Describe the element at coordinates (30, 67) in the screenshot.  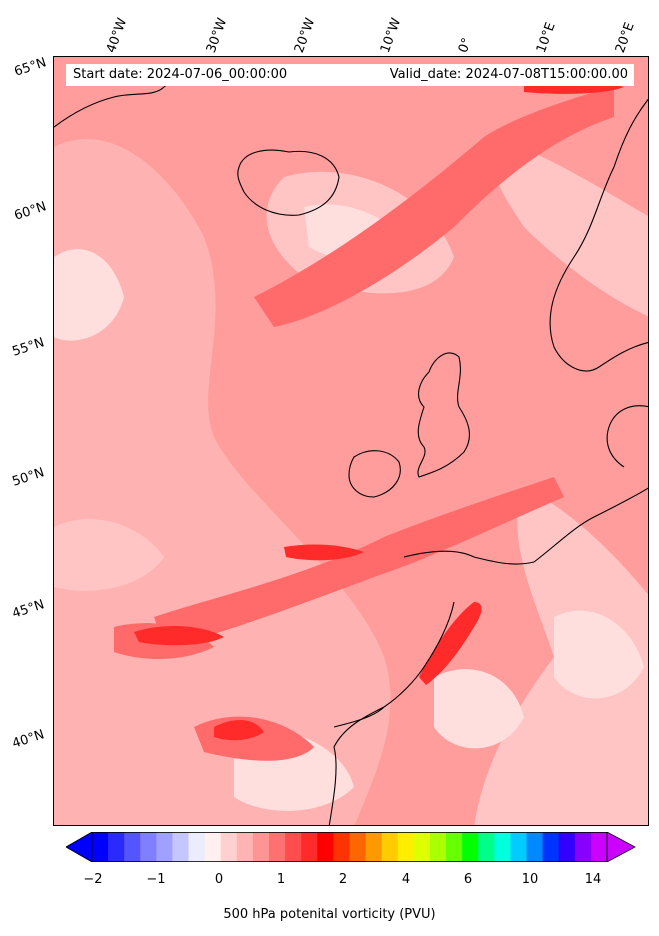
I see `lat-label-65n: 65°N` at that location.